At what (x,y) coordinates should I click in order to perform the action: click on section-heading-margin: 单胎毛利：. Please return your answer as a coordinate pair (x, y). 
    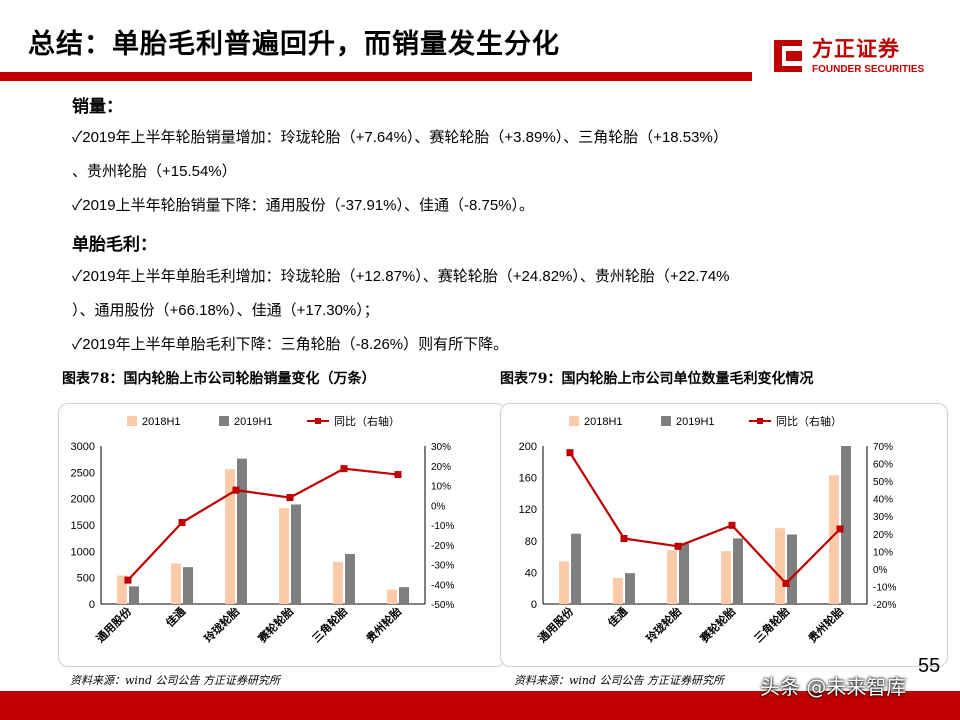
    Looking at the image, I should click on (114, 245).